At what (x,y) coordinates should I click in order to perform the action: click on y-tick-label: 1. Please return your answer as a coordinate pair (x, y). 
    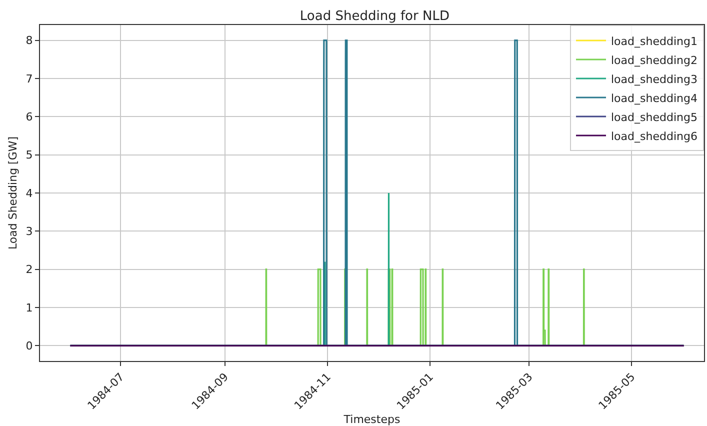
    Looking at the image, I should click on (29, 307).